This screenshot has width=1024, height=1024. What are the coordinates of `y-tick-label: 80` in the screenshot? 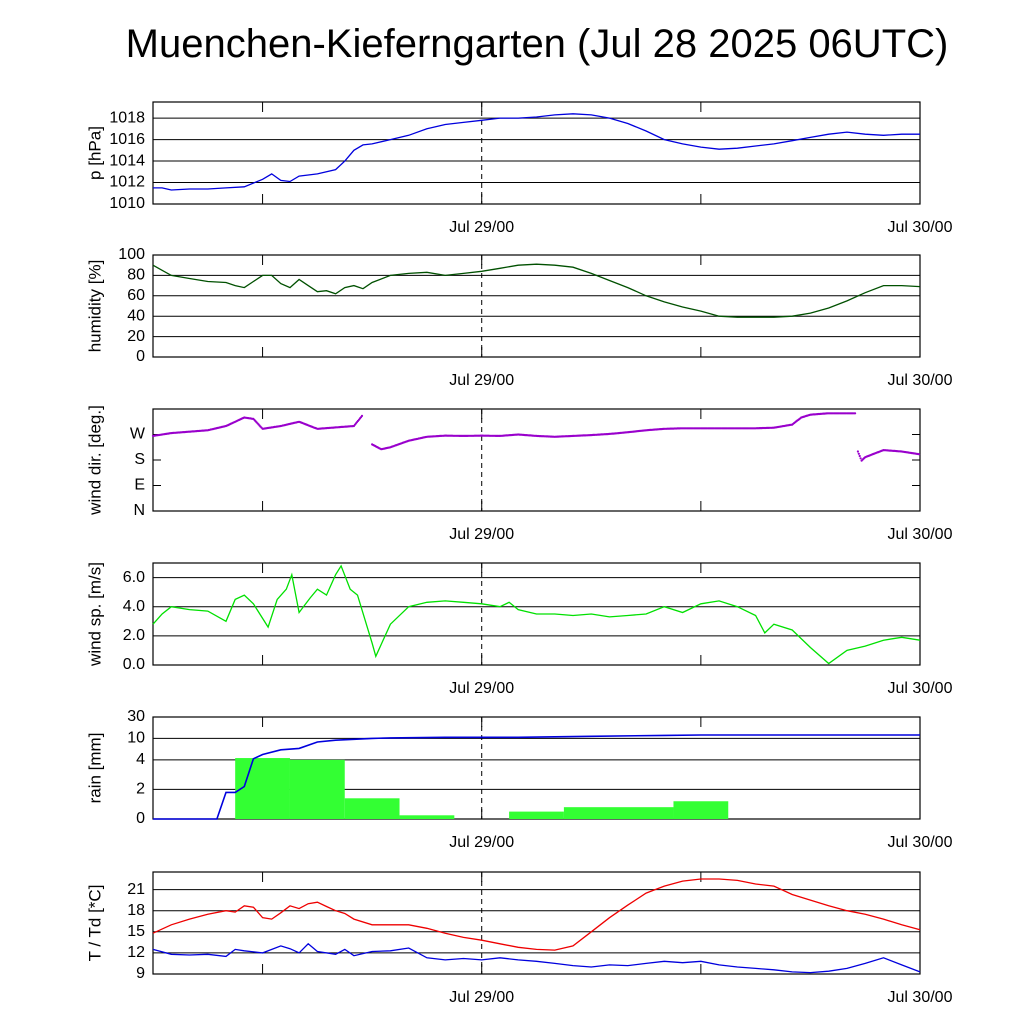 It's located at (136, 275).